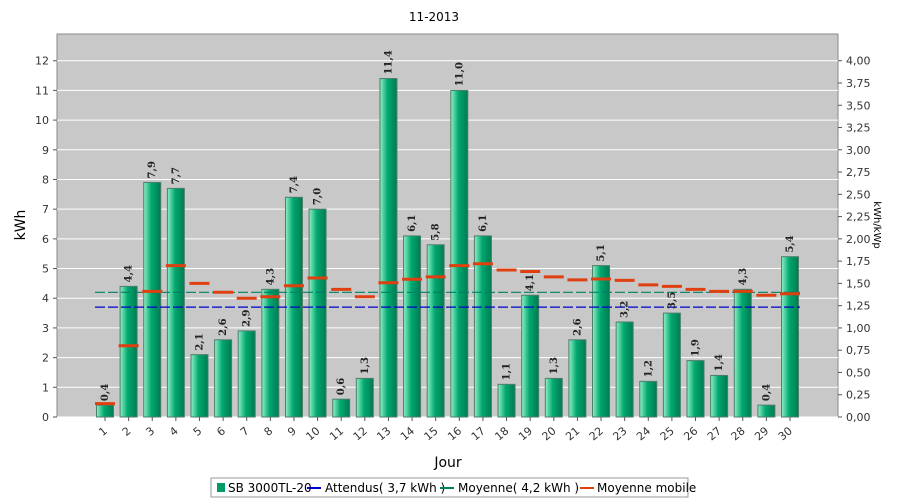  Describe the element at coordinates (431, 433) in the screenshot. I see `x-tick-label: 15` at that location.